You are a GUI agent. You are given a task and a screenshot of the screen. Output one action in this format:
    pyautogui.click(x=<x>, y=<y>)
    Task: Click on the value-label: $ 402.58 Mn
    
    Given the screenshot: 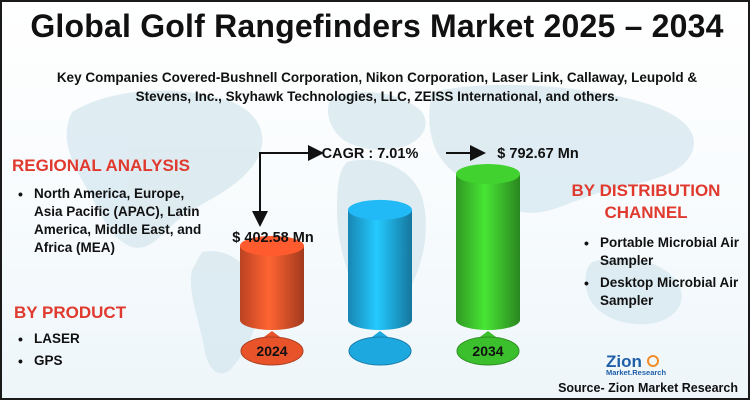 What is the action you would take?
    pyautogui.click(x=272, y=238)
    